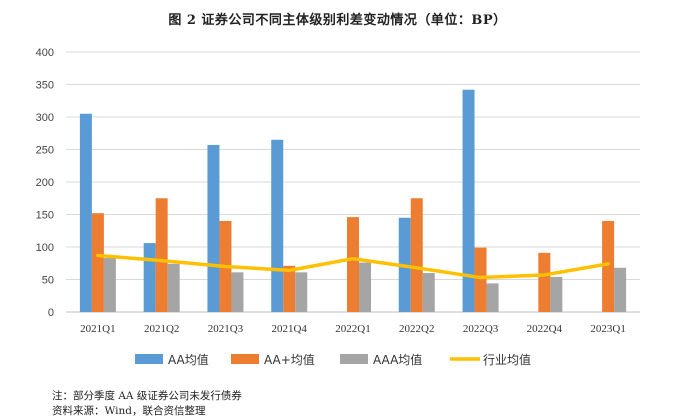 Image resolution: width=675 pixels, height=418 pixels. I want to click on x-tick-label: 2021Q3, so click(226, 329).